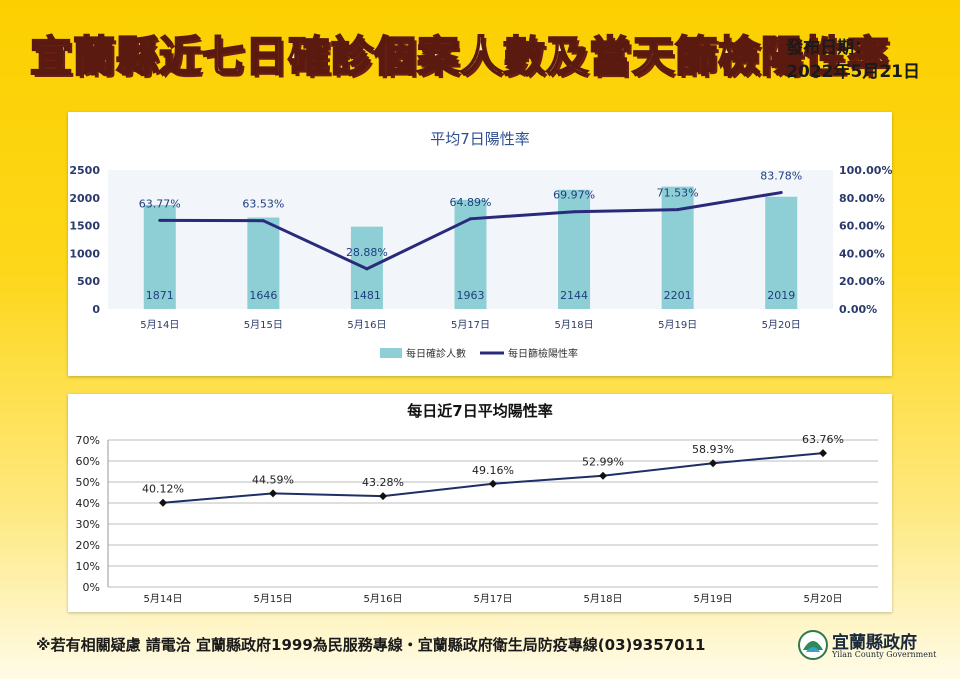 Image resolution: width=960 pixels, height=679 pixels. What do you see at coordinates (493, 470) in the screenshot?
I see `line-data-label: 49.16%` at bounding box center [493, 470].